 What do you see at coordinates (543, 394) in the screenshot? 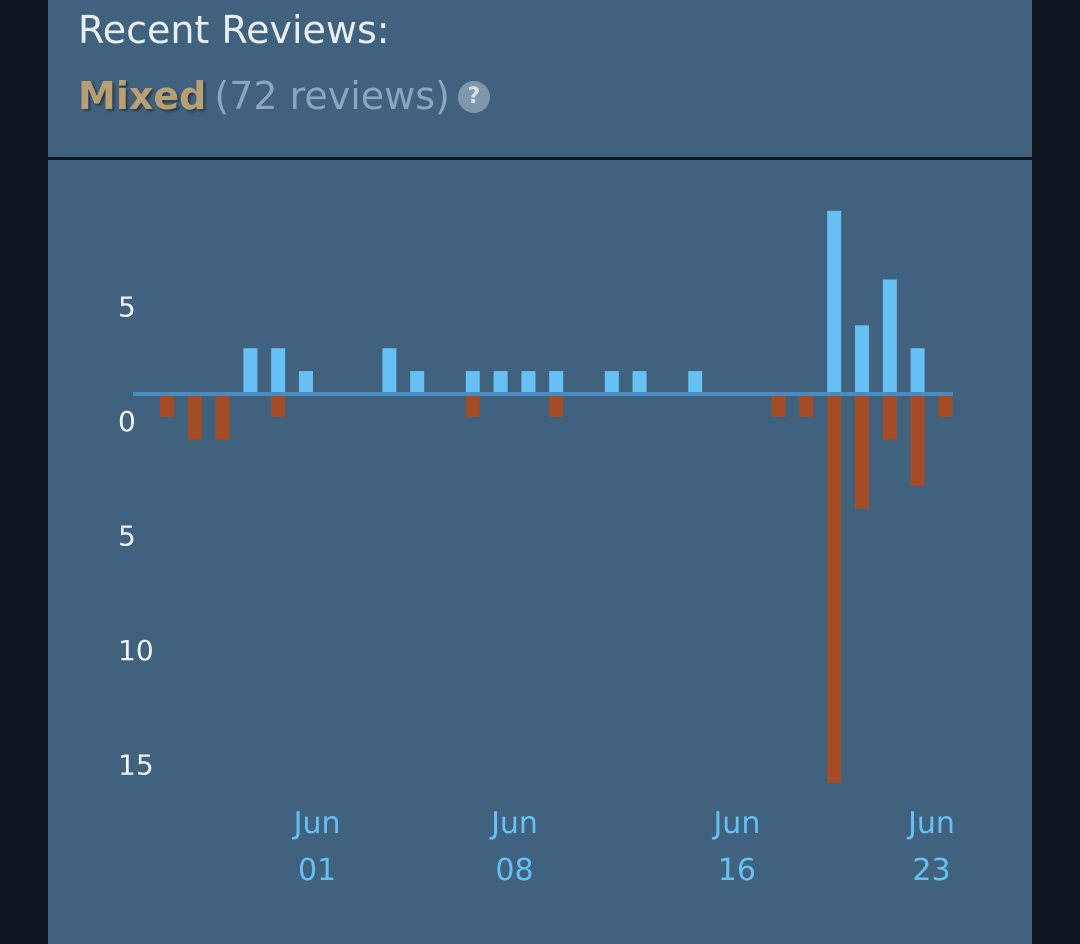
I see `zero-axis-line` at bounding box center [543, 394].